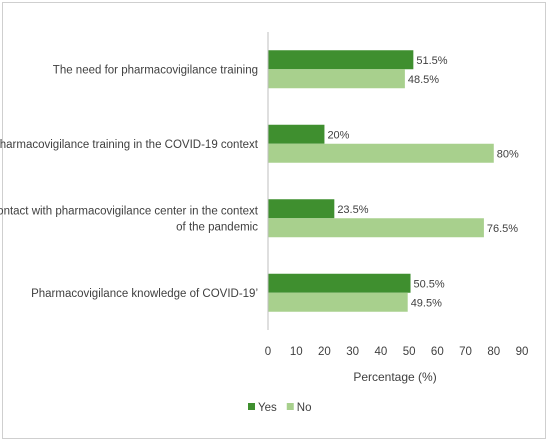 The width and height of the screenshot is (550, 443). What do you see at coordinates (290, 406) in the screenshot?
I see `legend-swatch-no` at bounding box center [290, 406].